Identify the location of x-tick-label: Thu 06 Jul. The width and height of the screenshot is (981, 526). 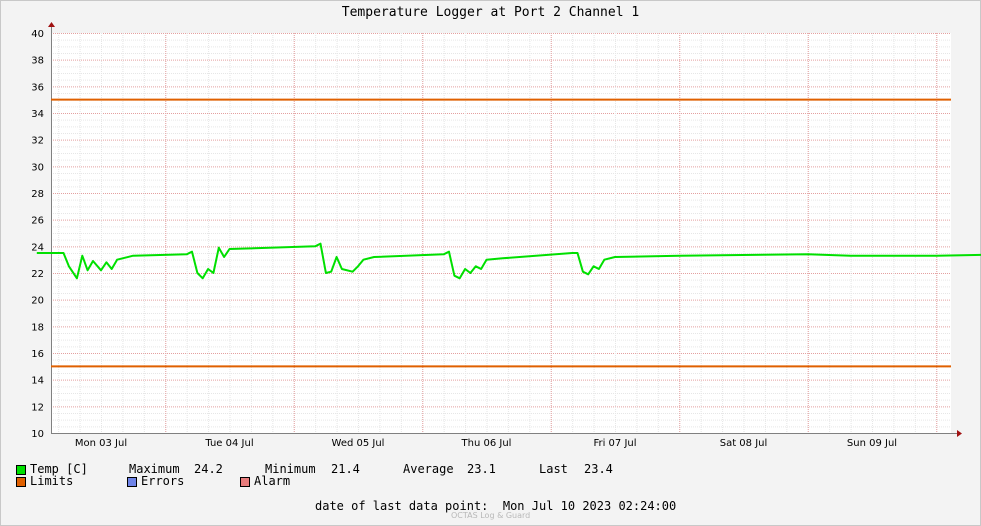
(486, 443).